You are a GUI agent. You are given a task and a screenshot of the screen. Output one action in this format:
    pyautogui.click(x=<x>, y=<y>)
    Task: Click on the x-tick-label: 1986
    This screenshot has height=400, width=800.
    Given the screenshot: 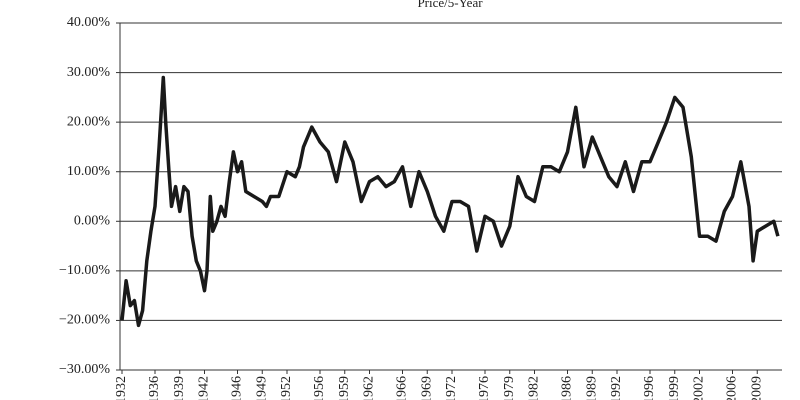 What is the action you would take?
    pyautogui.click(x=567, y=388)
    